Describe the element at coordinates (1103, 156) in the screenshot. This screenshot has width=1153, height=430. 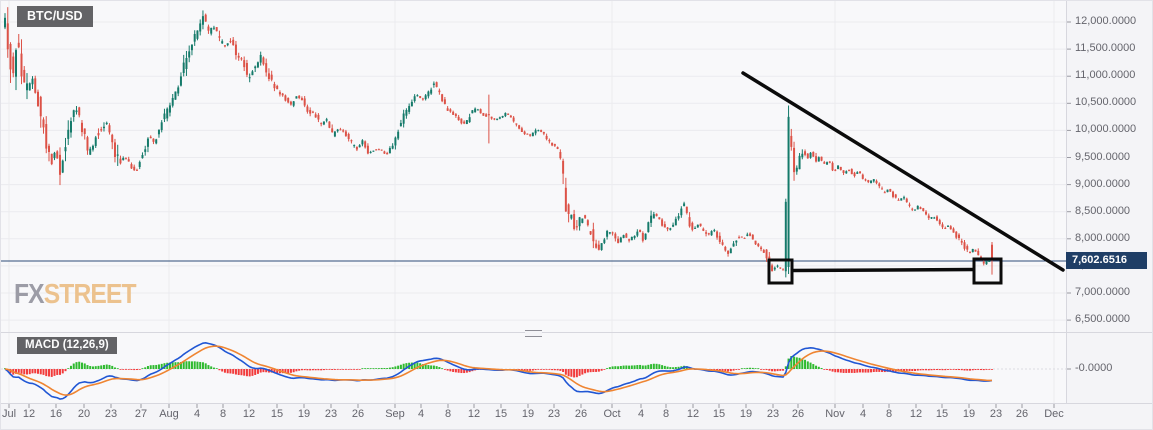
I see `price-tick-label: 9,500.0000` at that location.